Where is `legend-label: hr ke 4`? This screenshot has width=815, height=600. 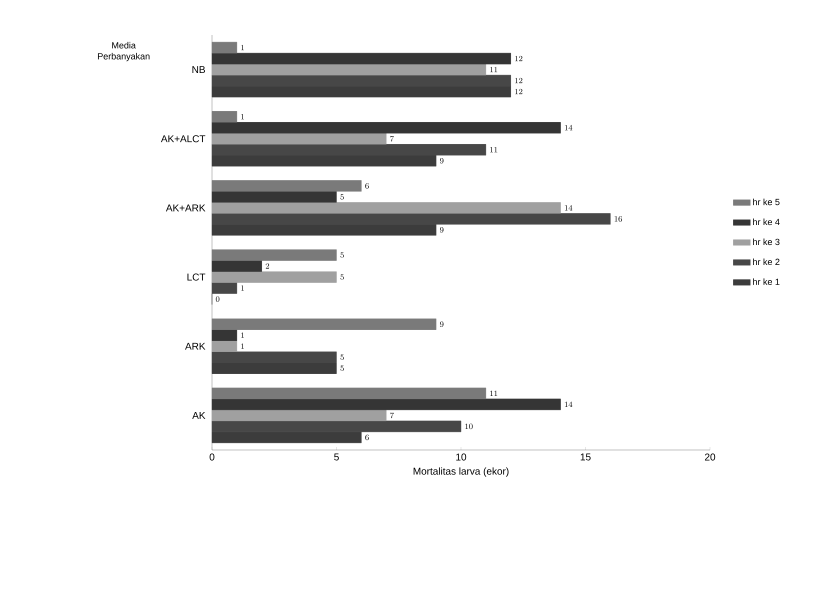
legend-label: hr ke 4 is located at coordinates (766, 222).